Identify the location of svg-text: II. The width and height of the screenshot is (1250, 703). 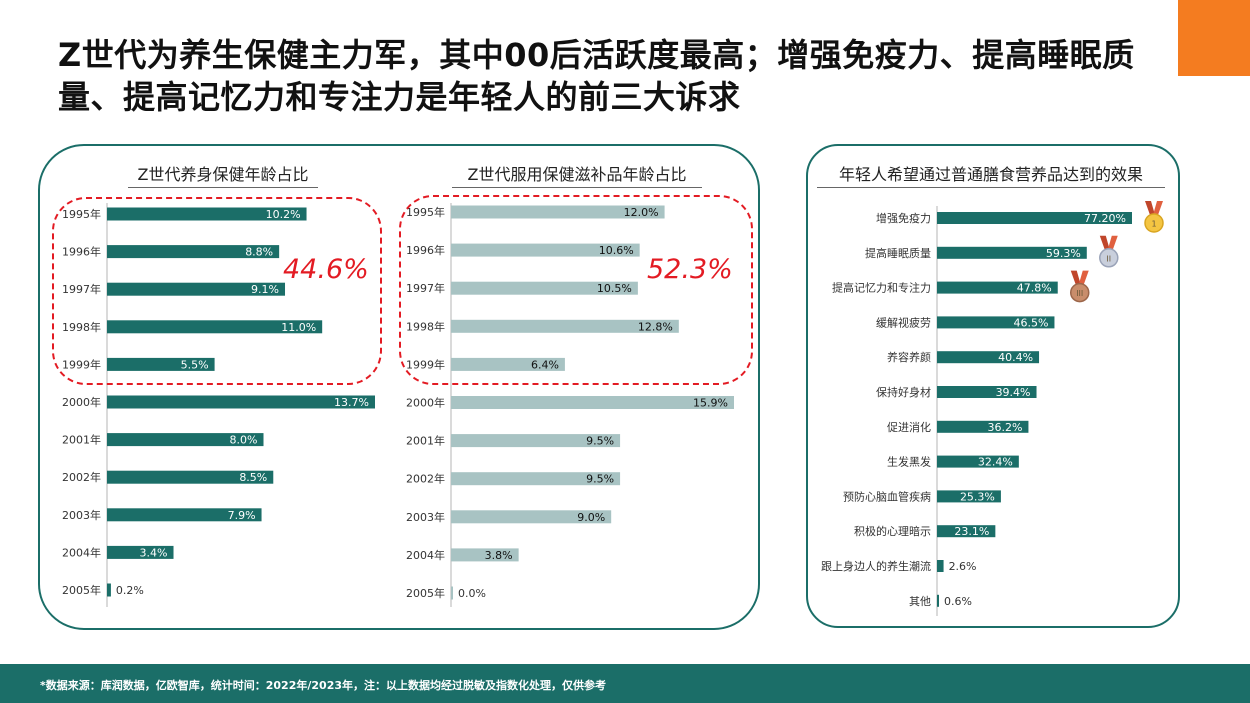
(1108, 258).